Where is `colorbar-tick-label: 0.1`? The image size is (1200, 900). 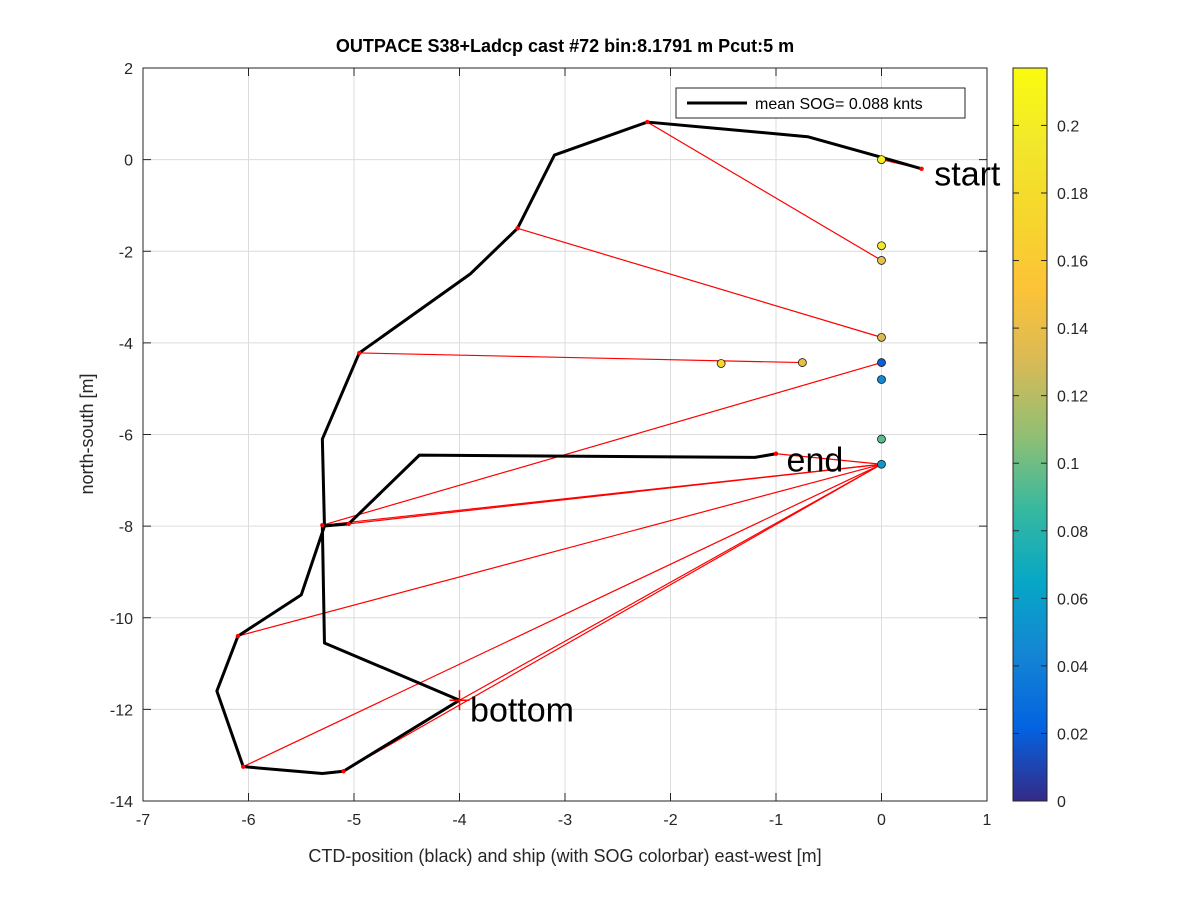 colorbar-tick-label: 0.1 is located at coordinates (1068, 464).